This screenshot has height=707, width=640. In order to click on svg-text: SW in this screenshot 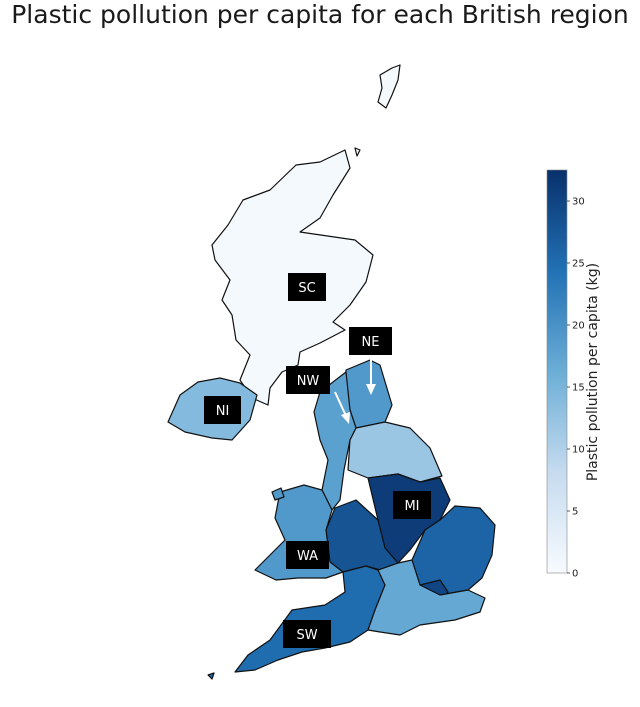, I will do `click(306, 635)`.